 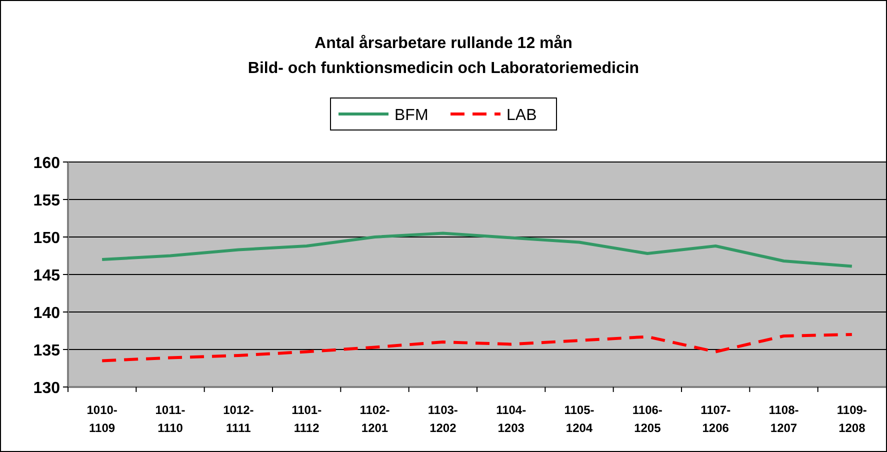 I want to click on y-tick-label: 160, so click(x=46, y=163).